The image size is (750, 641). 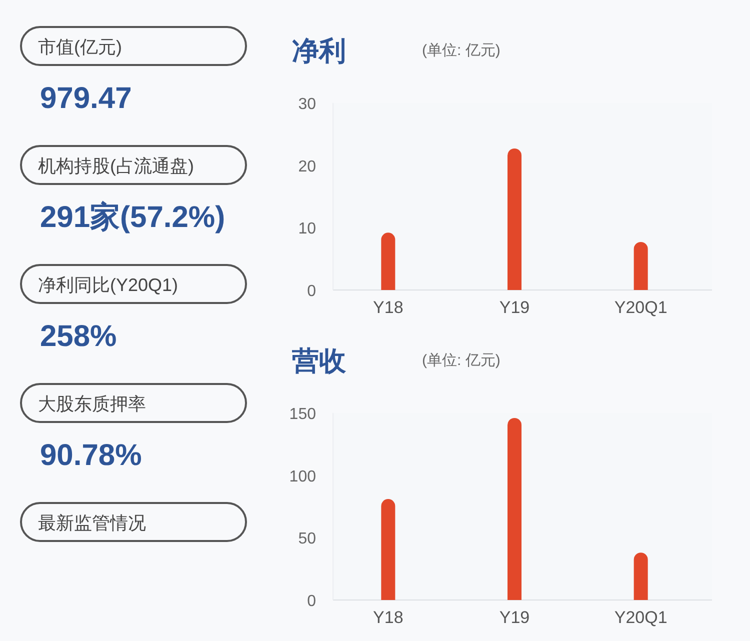 What do you see at coordinates (307, 229) in the screenshot?
I see `y-tick-label: 10` at bounding box center [307, 229].